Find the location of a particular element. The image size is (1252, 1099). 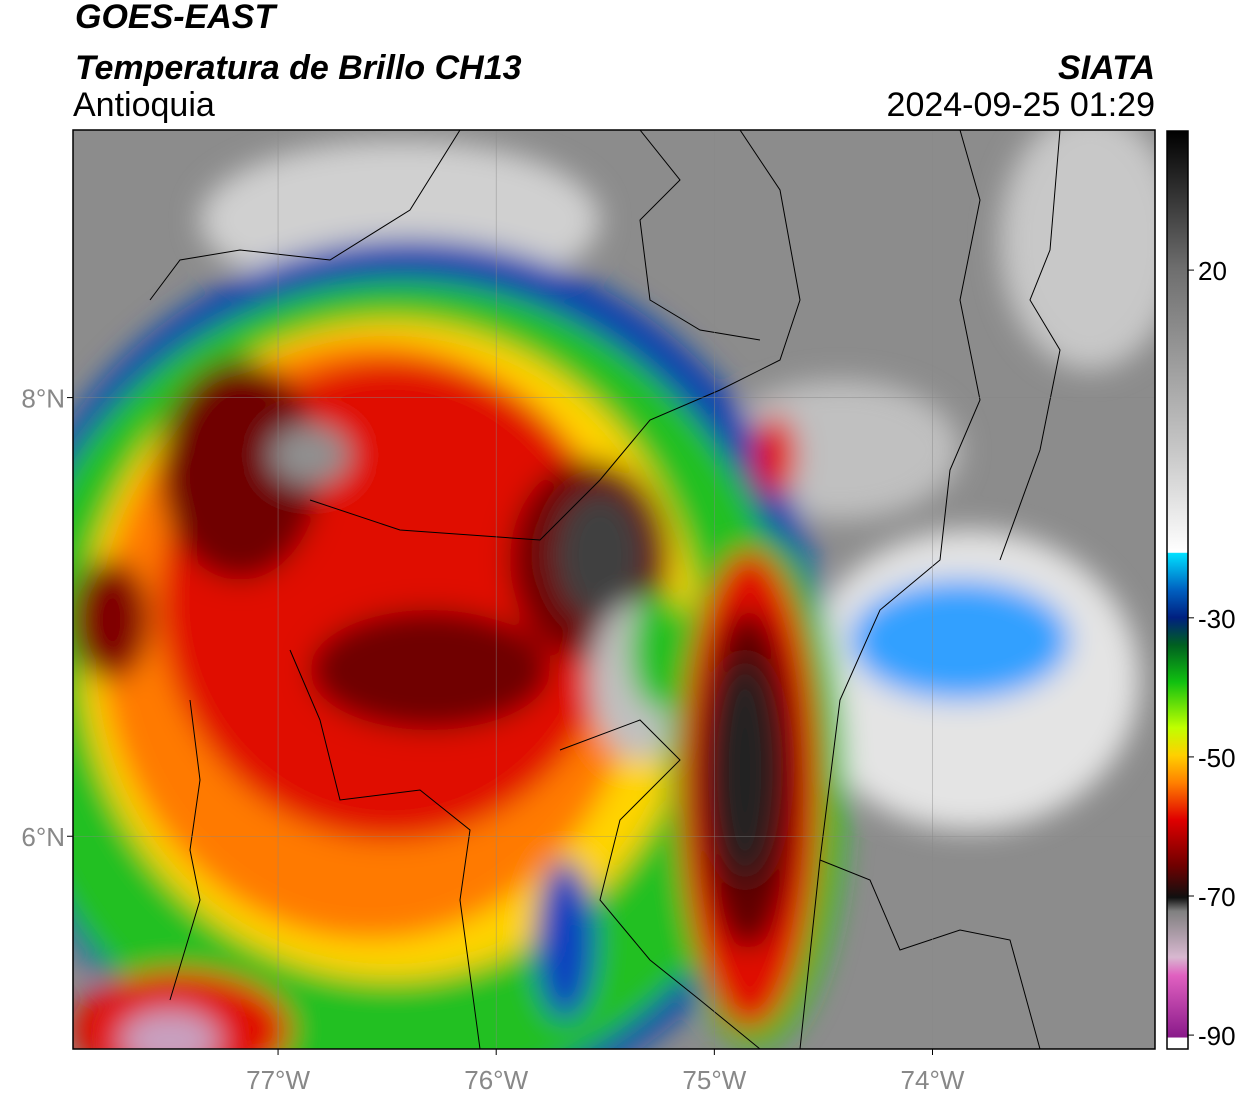

colorbar-tick-label: 20 is located at coordinates (1212, 271).